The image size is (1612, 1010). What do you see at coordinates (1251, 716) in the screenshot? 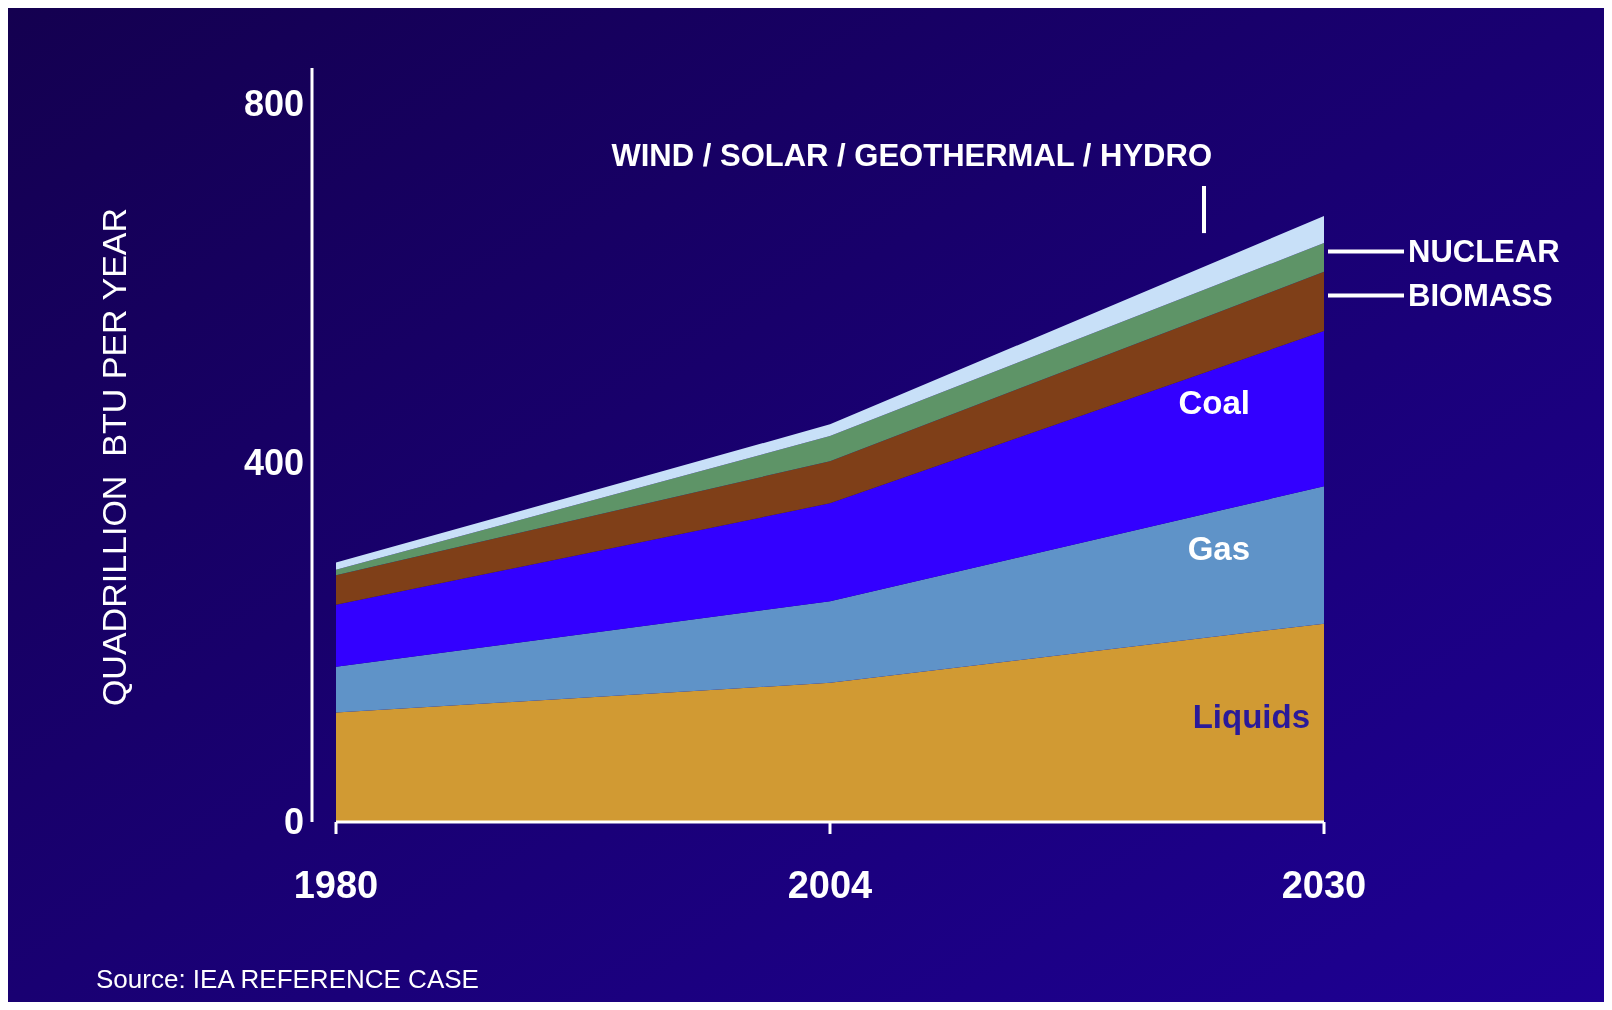
I see `series-label: Liquids` at bounding box center [1251, 716].